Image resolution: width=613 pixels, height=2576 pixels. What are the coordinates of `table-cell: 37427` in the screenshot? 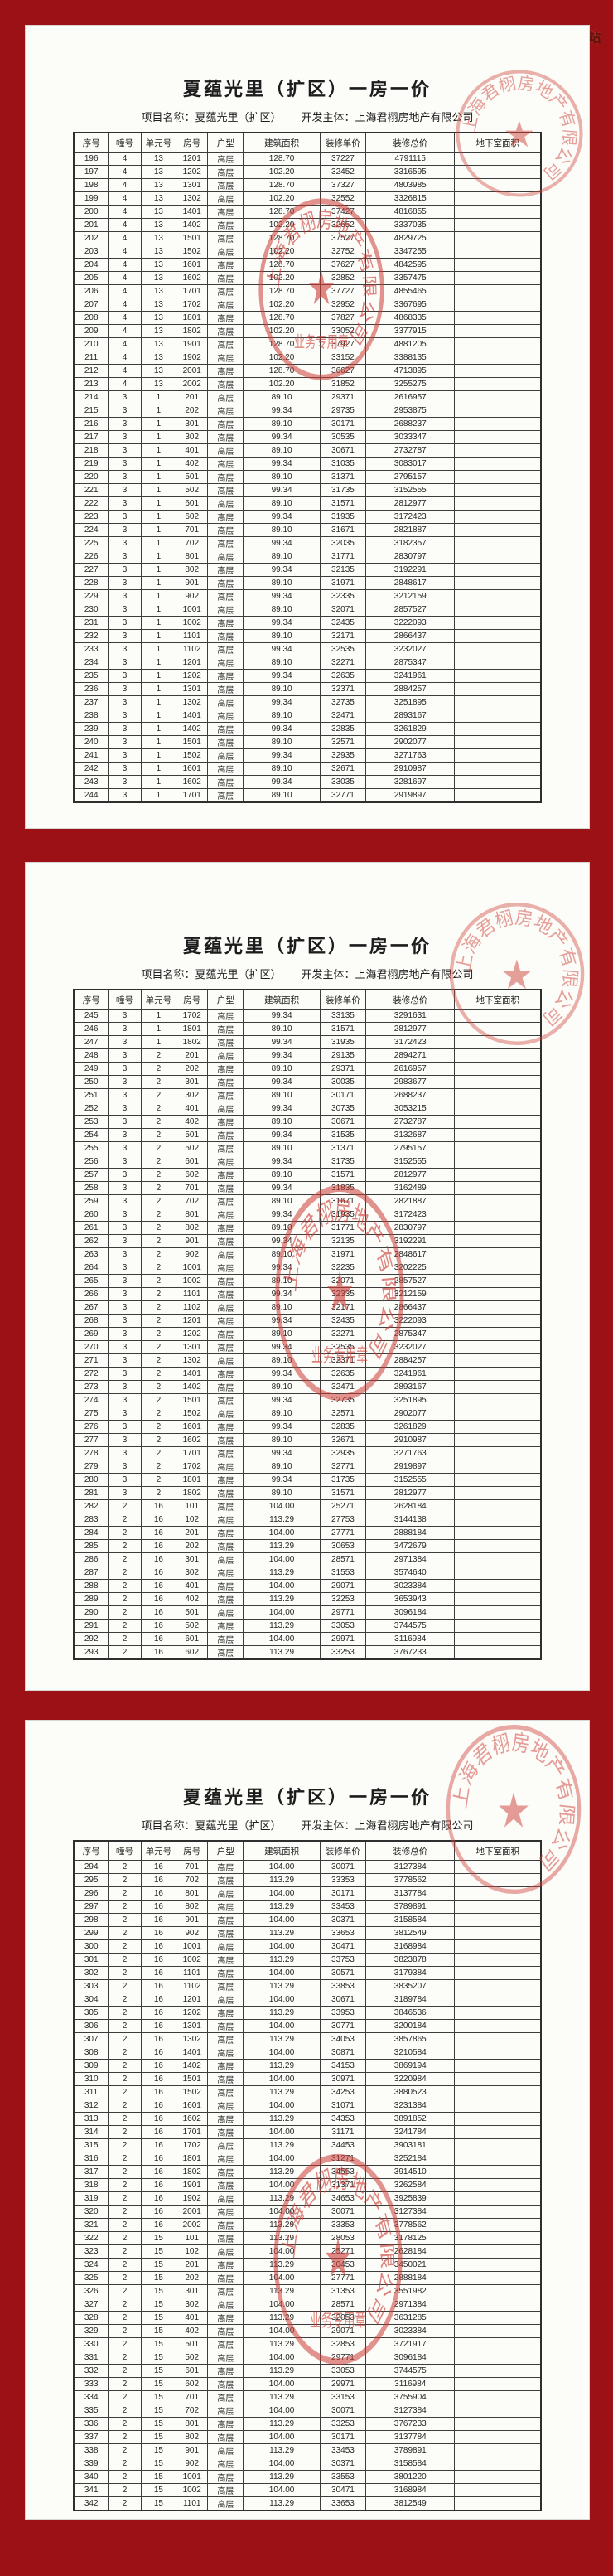 It's located at (343, 212).